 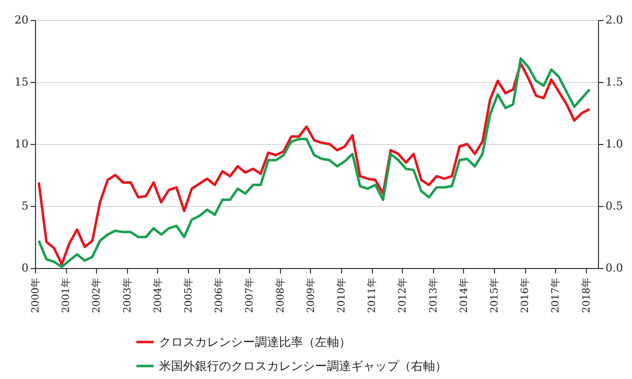 I want to click on y2-tick-label: 0.5, so click(x=614, y=206).